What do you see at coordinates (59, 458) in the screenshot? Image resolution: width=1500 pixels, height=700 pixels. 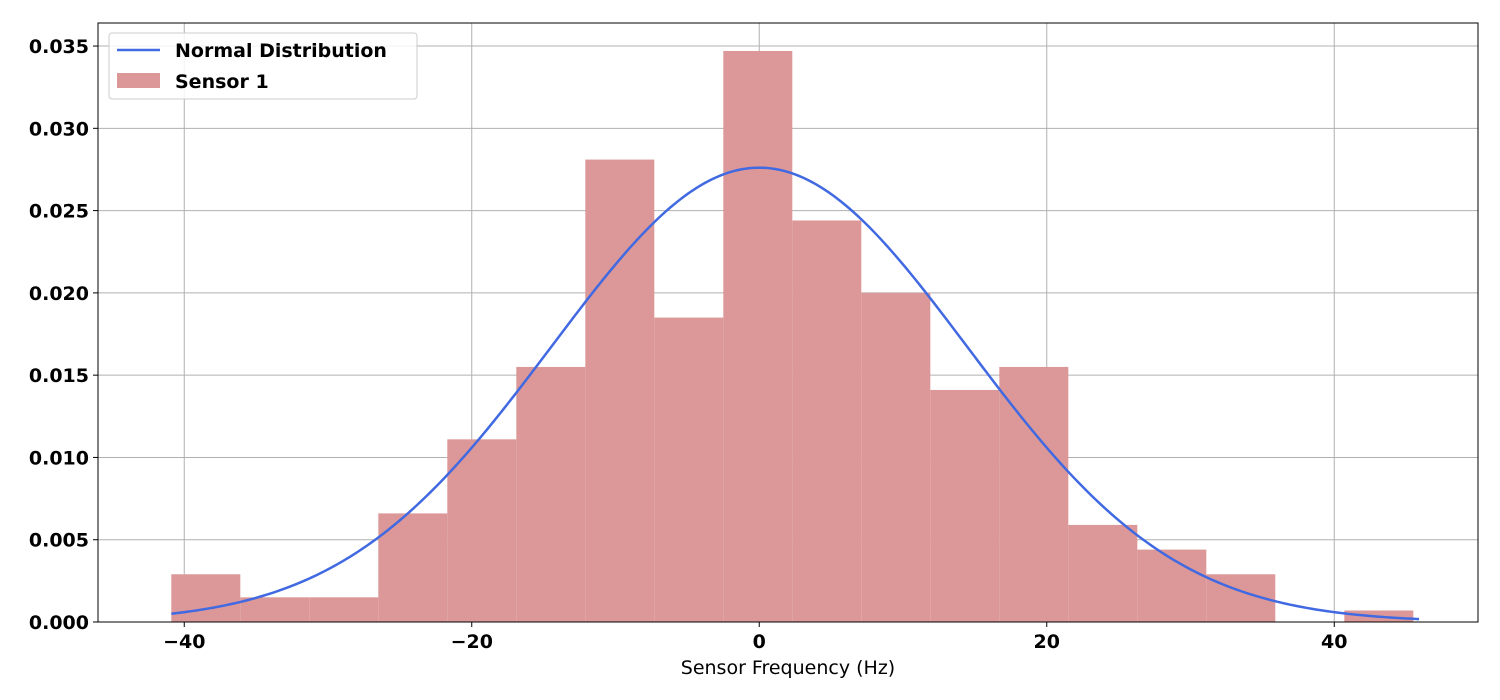 I see `y-tick-label: 0.010` at bounding box center [59, 458].